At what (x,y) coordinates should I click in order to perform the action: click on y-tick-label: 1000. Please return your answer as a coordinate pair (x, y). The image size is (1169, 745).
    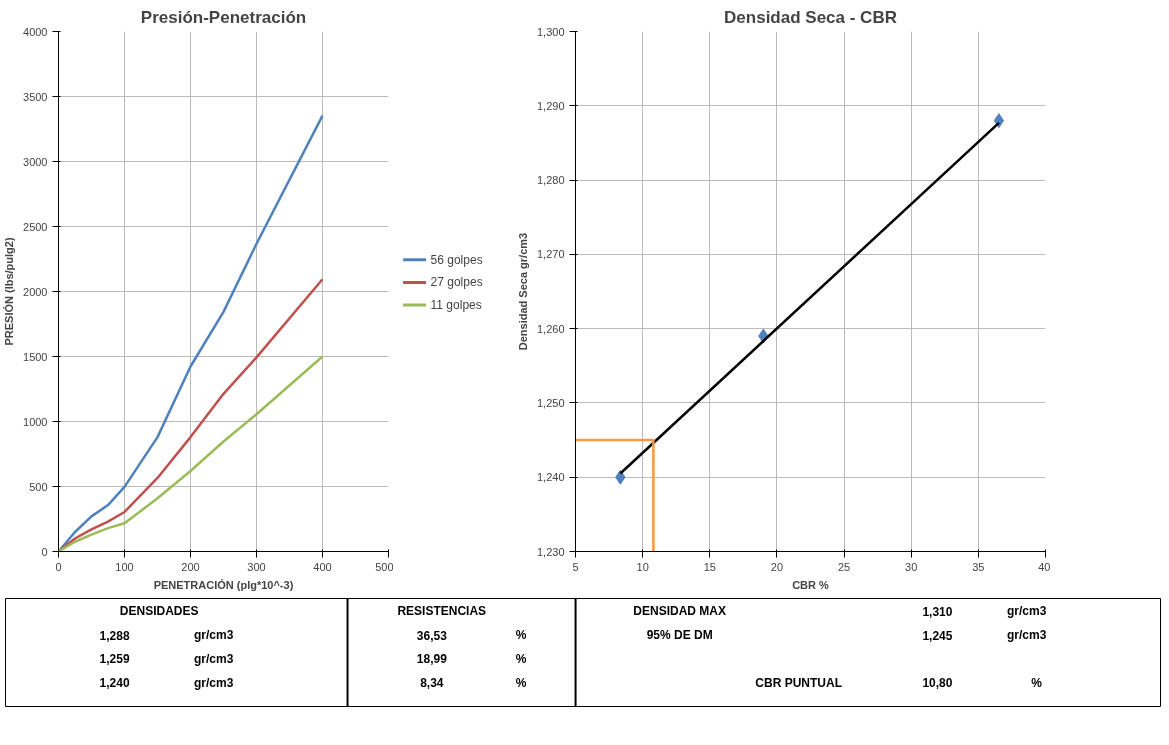
    Looking at the image, I should click on (35, 421).